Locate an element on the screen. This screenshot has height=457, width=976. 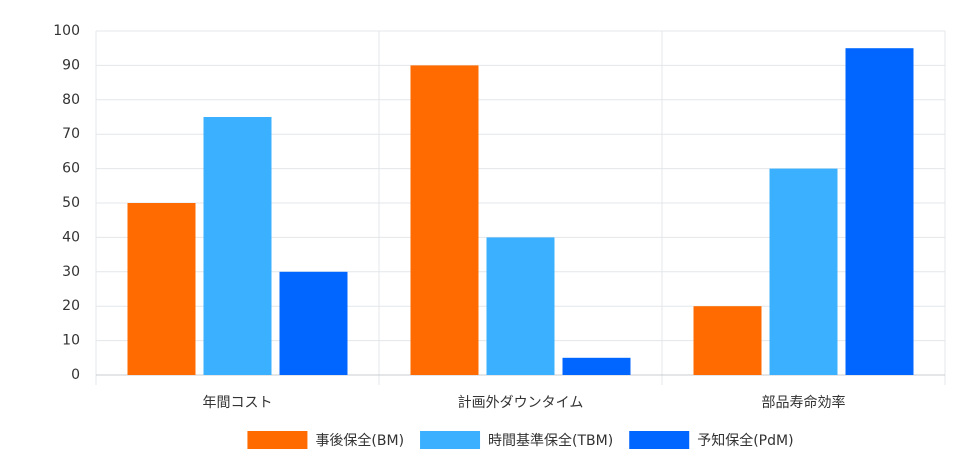
x-tick-label: 年間コスト is located at coordinates (238, 403).